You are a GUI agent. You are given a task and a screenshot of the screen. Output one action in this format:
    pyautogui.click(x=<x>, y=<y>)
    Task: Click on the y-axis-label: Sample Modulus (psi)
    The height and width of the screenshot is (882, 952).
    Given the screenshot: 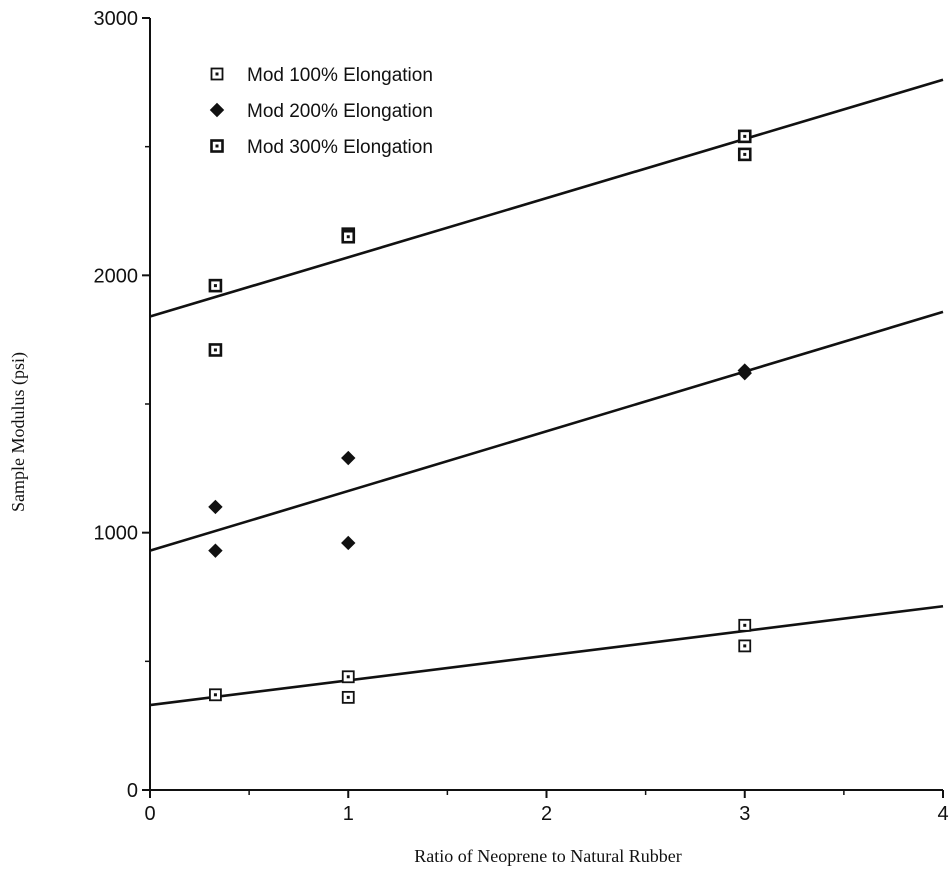 What is the action you would take?
    pyautogui.click(x=18, y=432)
    